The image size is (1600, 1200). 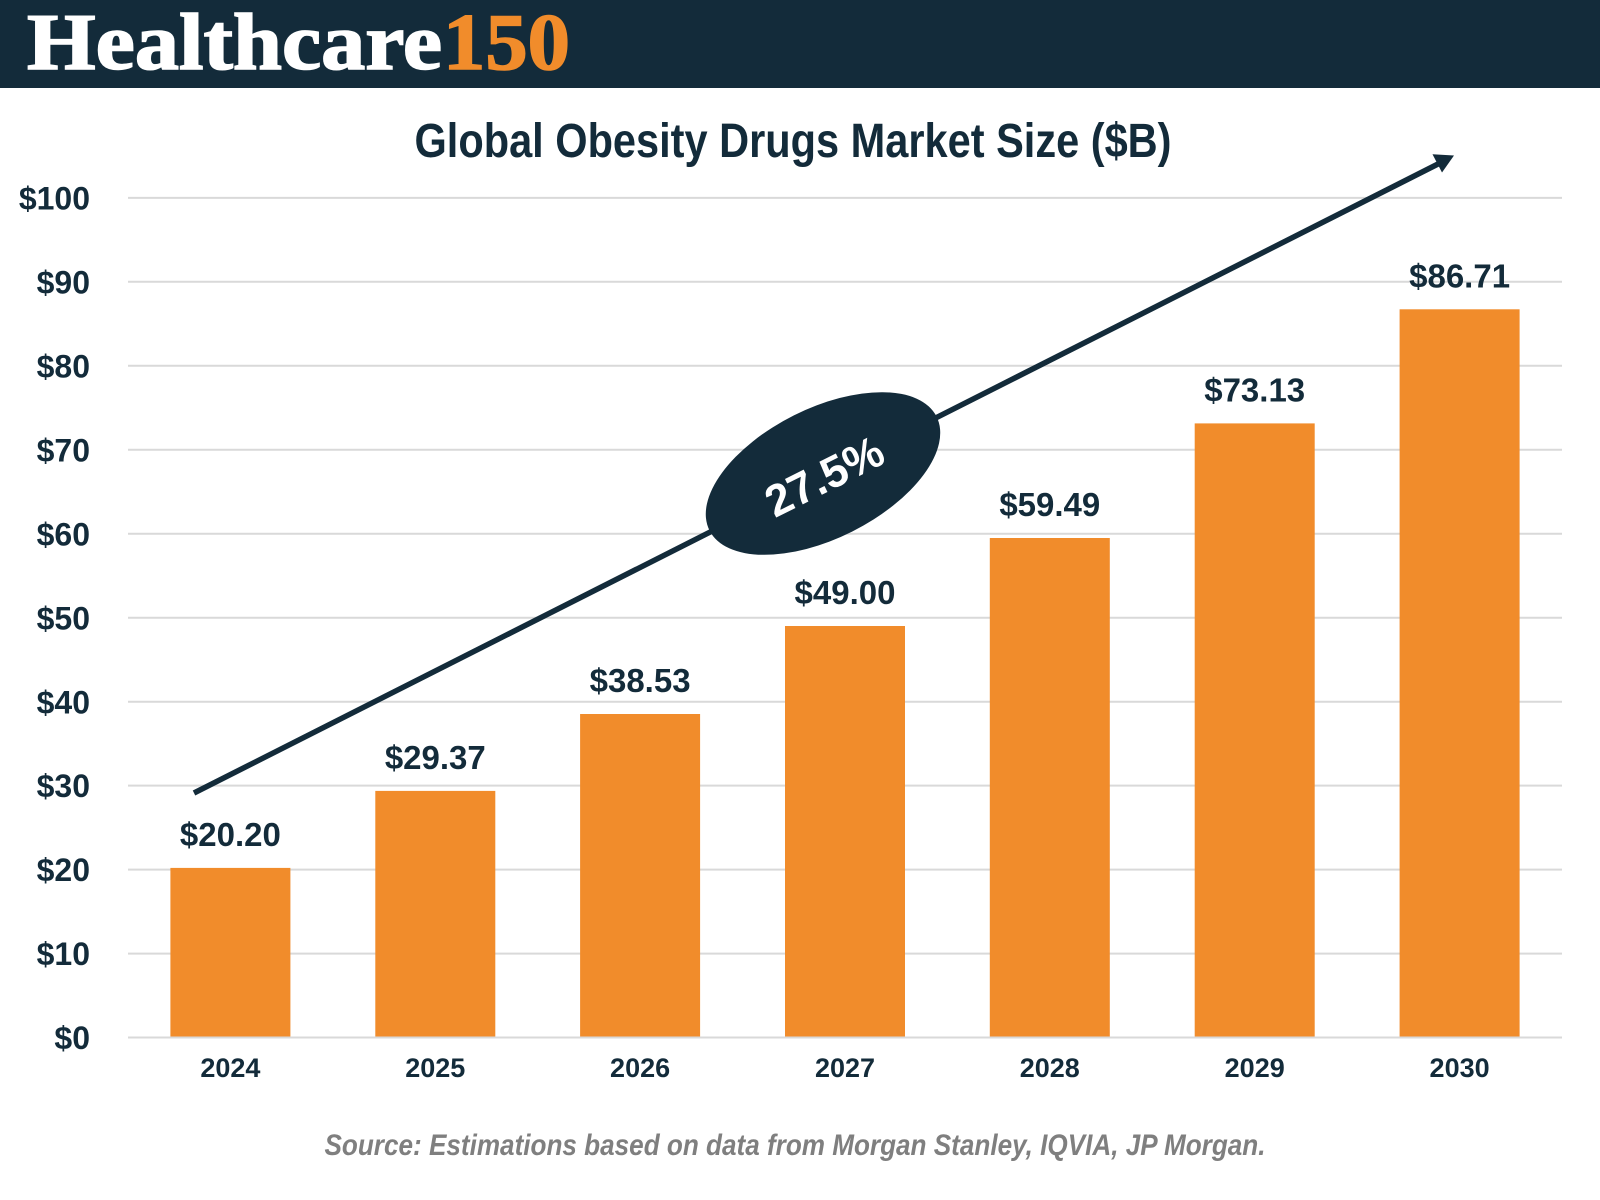 I want to click on svg-text: $73.13, so click(x=1254, y=389).